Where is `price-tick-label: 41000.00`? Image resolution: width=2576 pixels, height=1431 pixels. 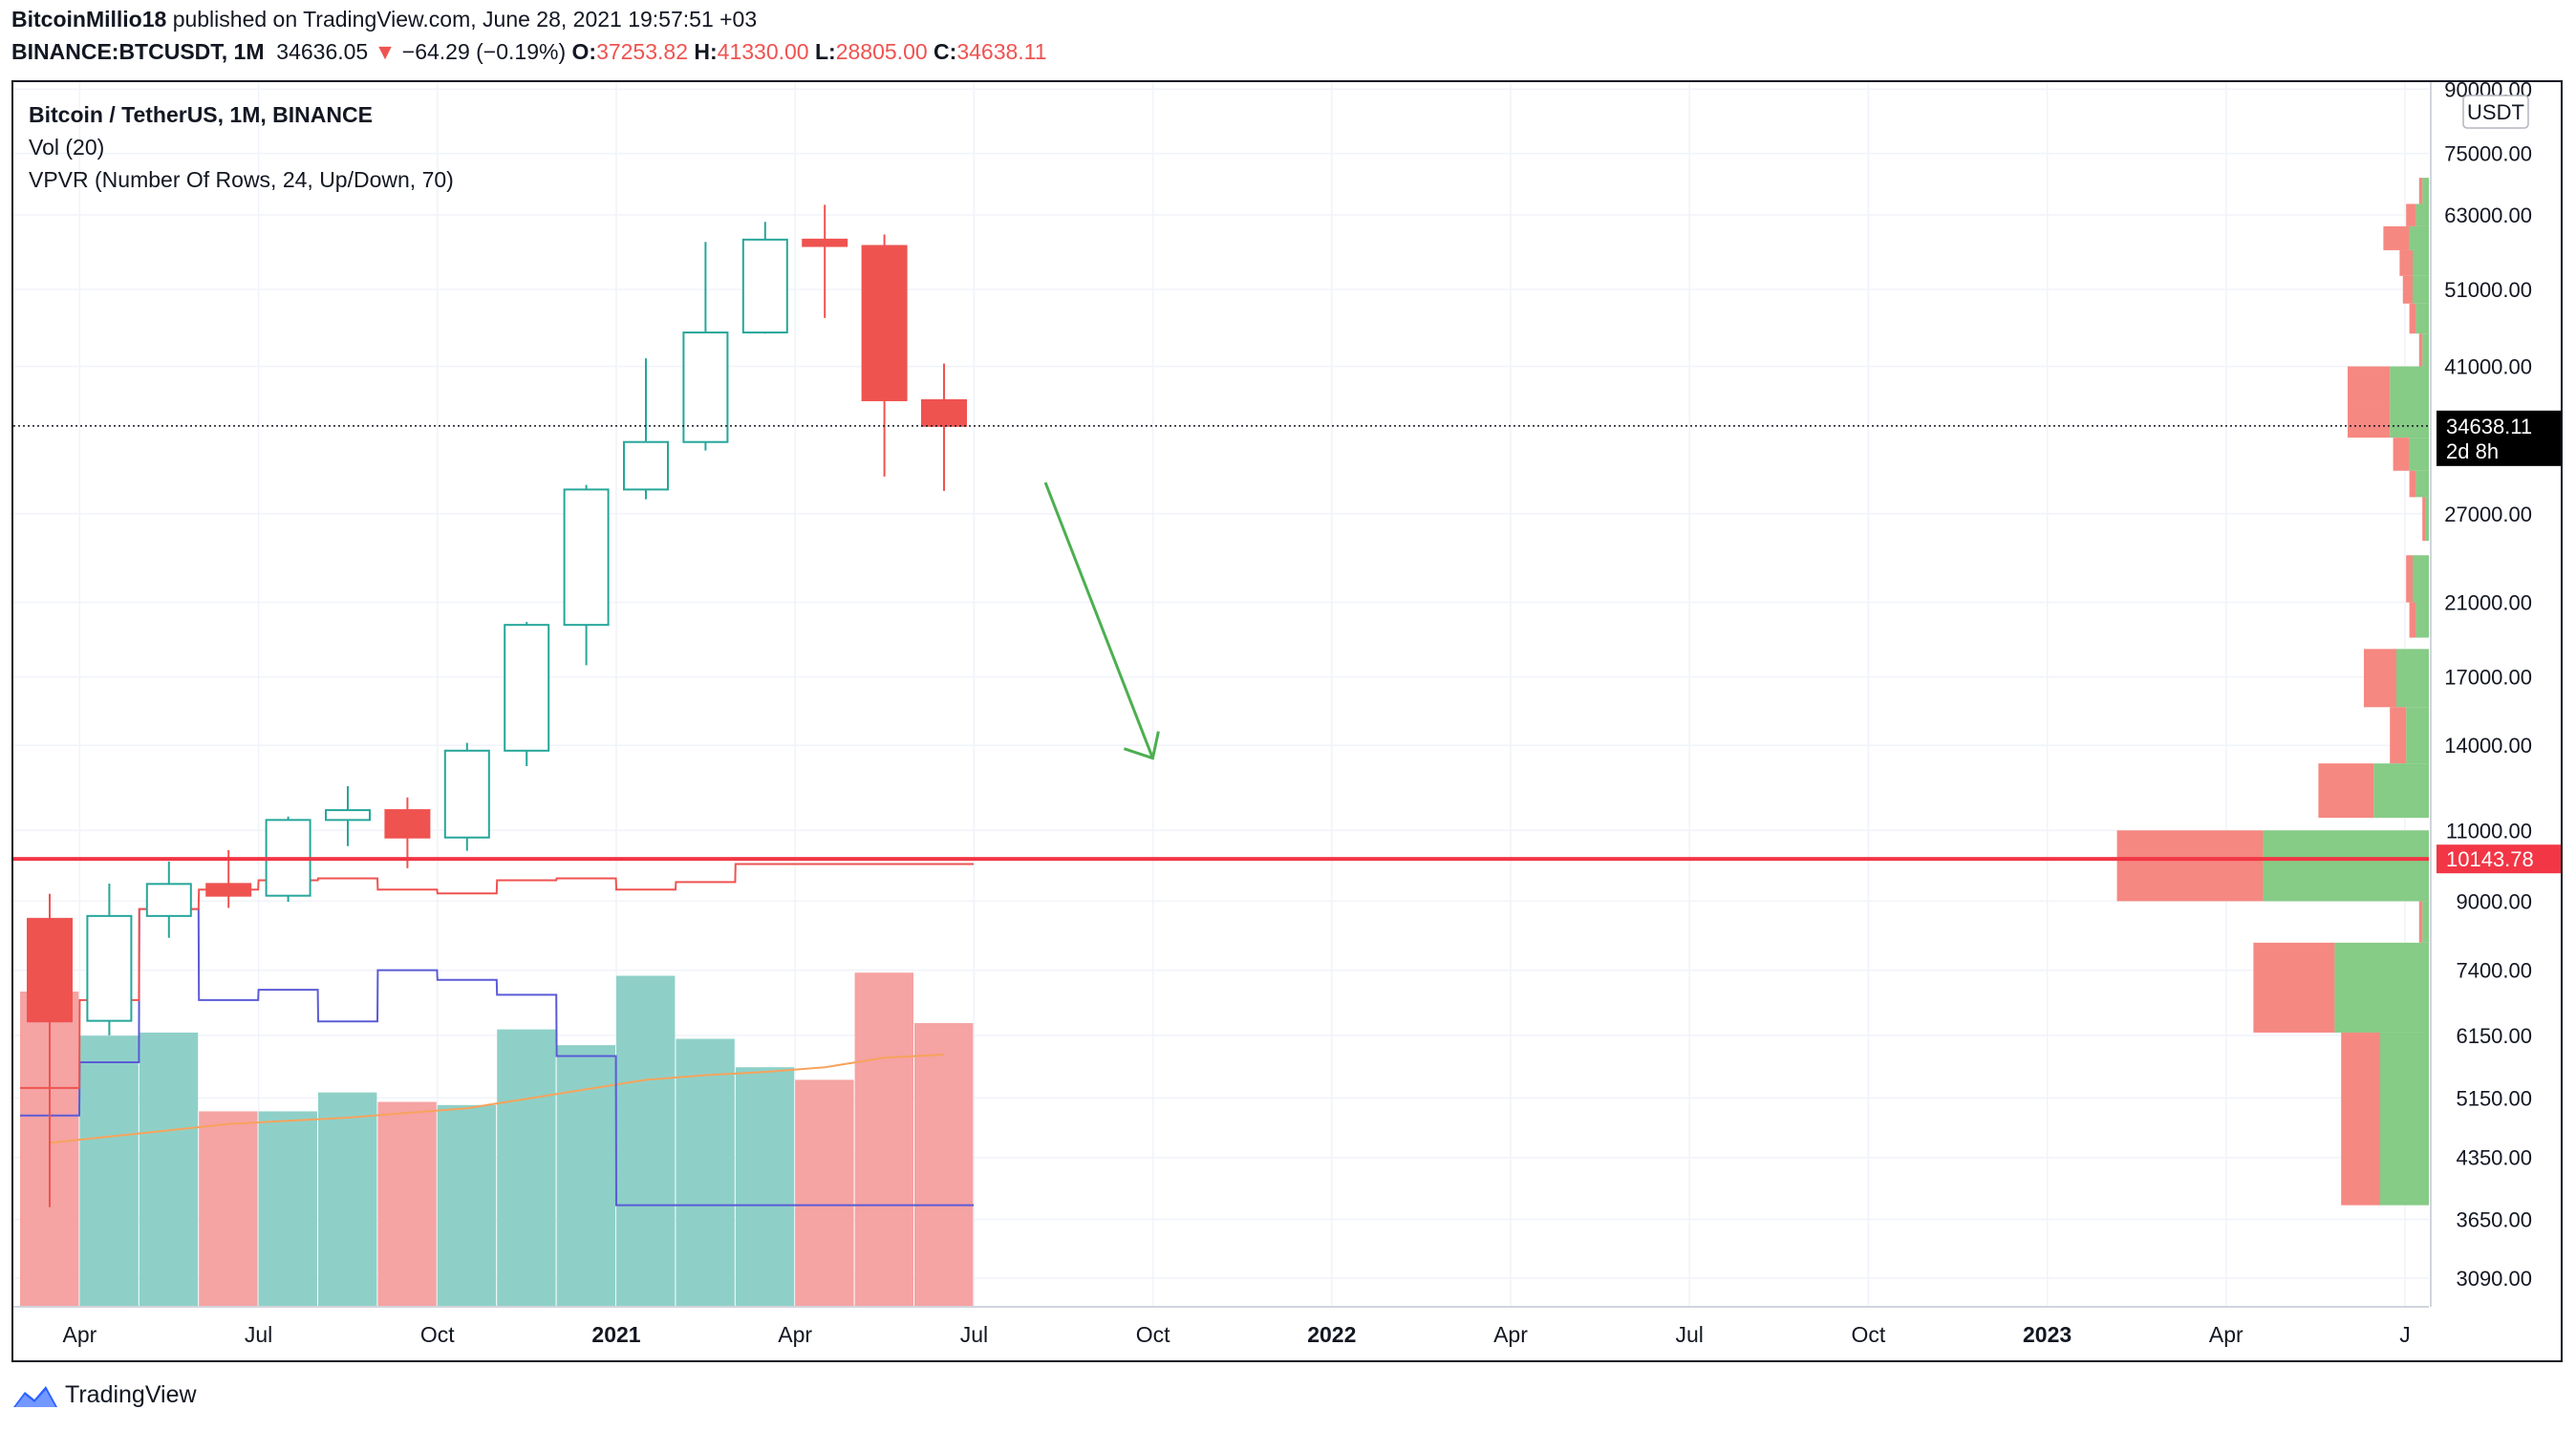
price-tick-label: 41000.00 is located at coordinates (2488, 367).